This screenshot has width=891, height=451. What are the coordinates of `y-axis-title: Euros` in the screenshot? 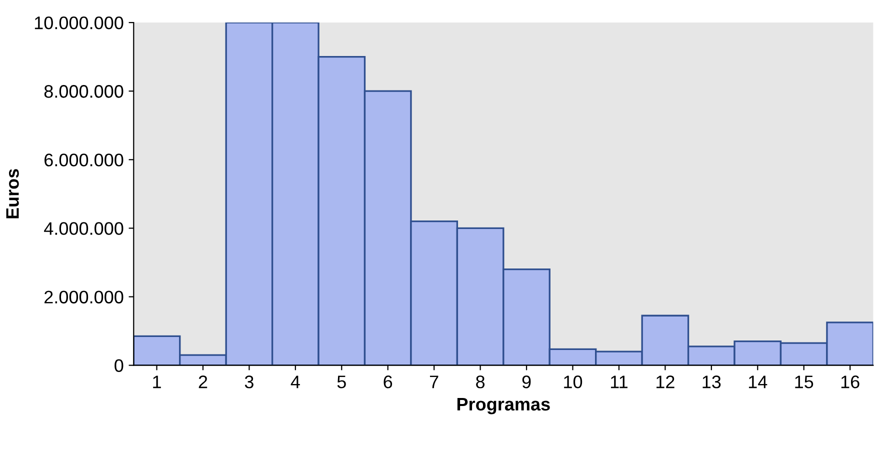 It's located at (12, 193).